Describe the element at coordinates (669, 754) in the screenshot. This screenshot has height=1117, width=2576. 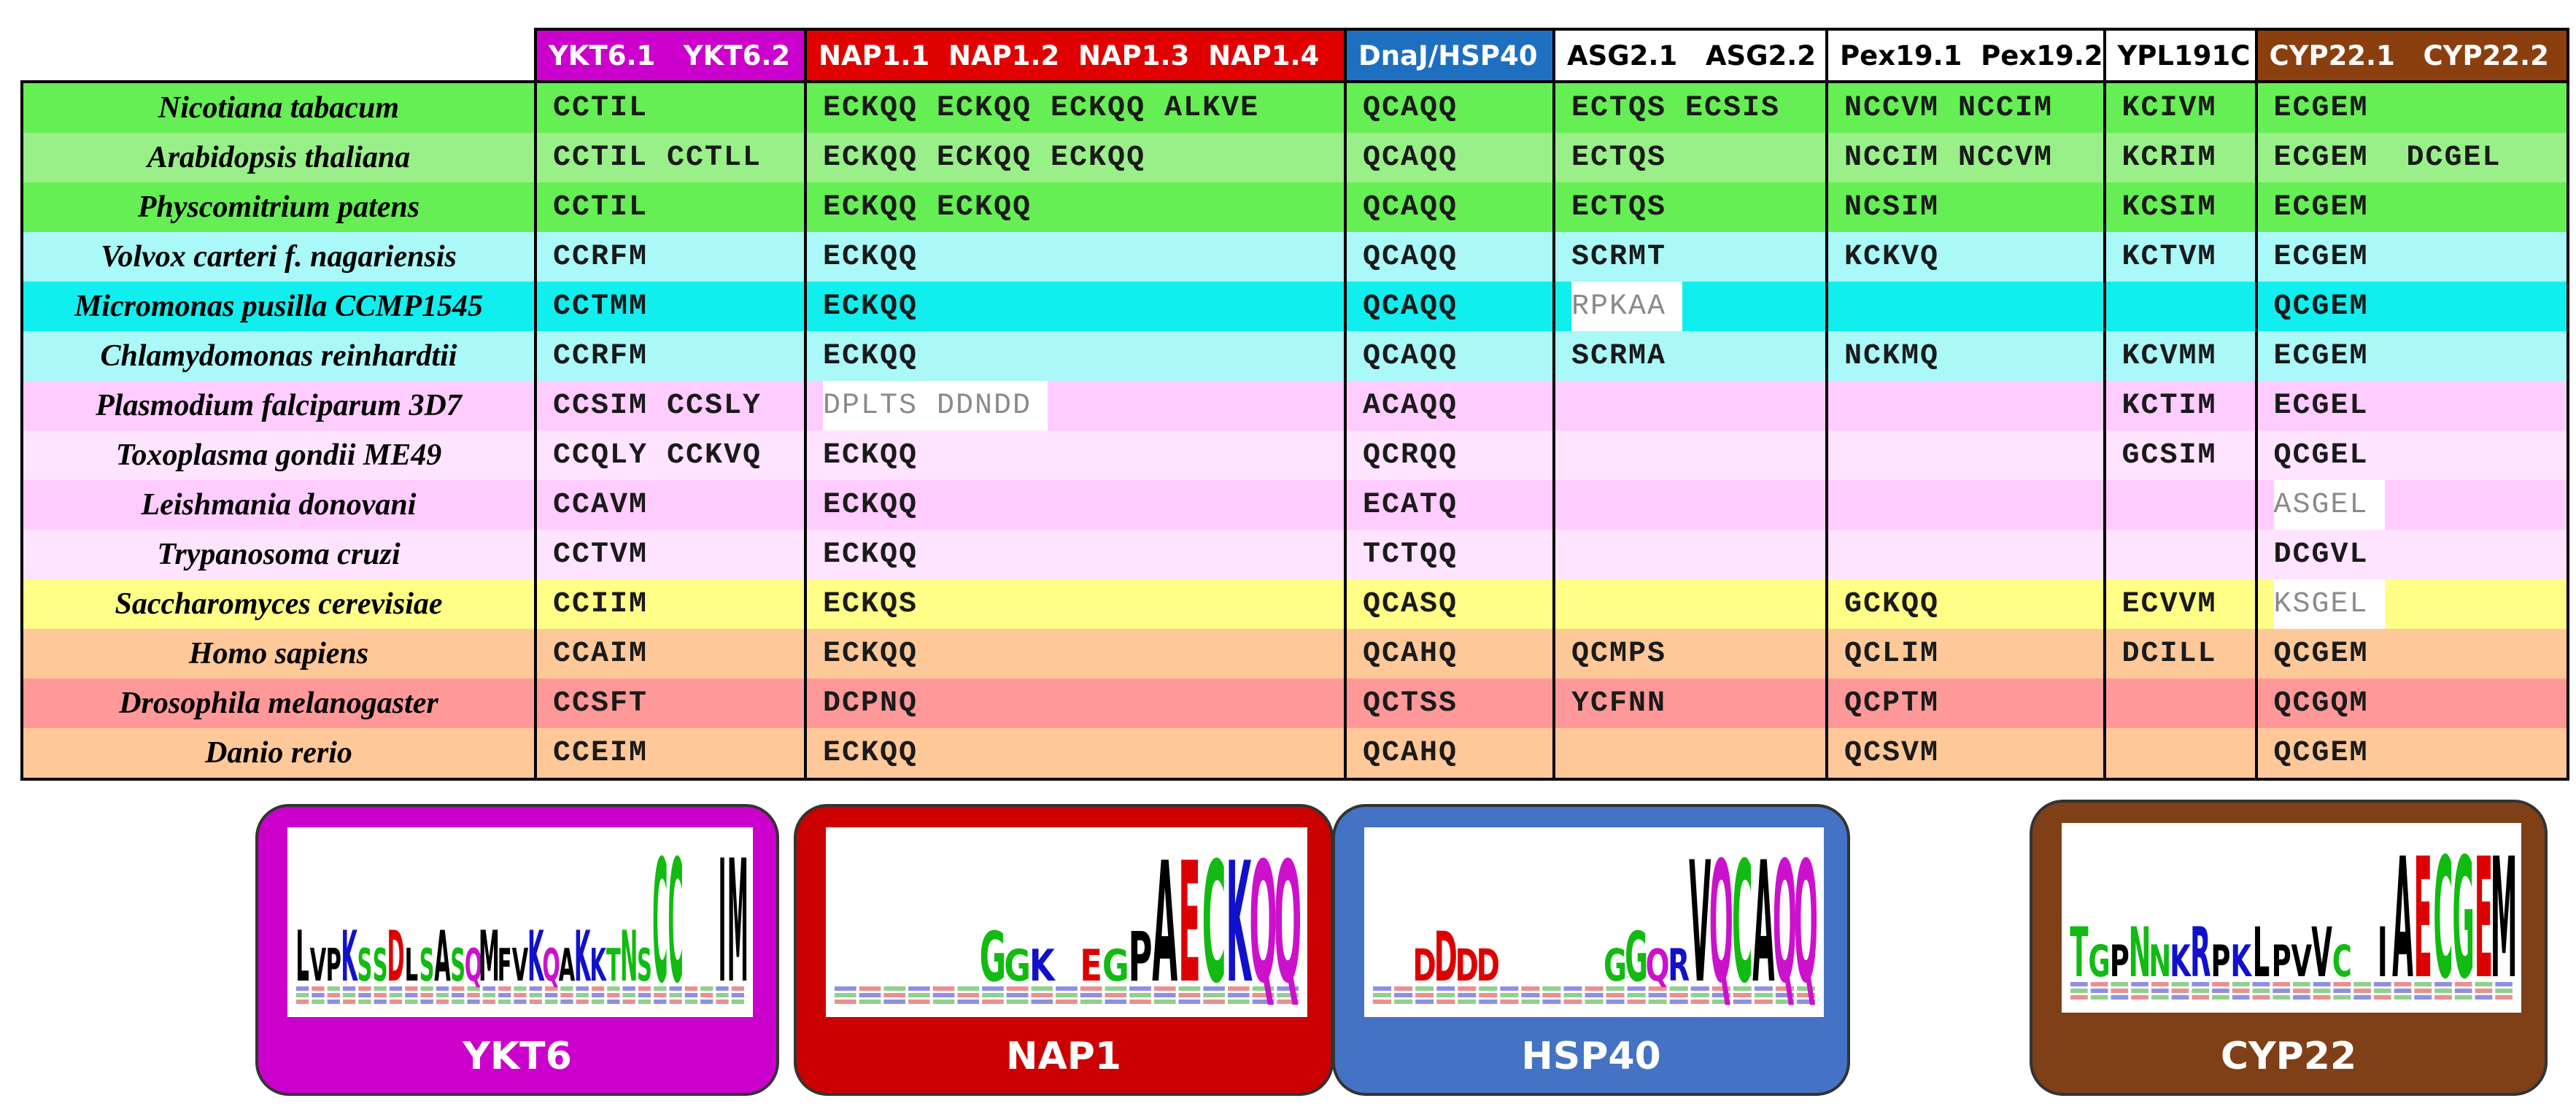
I see `motif-cell-ykt6: CCEIM` at that location.